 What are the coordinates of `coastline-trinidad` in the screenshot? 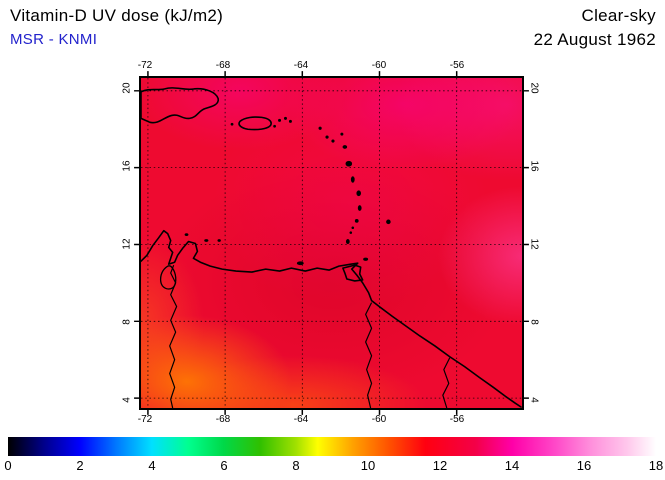 It's located at (353, 273).